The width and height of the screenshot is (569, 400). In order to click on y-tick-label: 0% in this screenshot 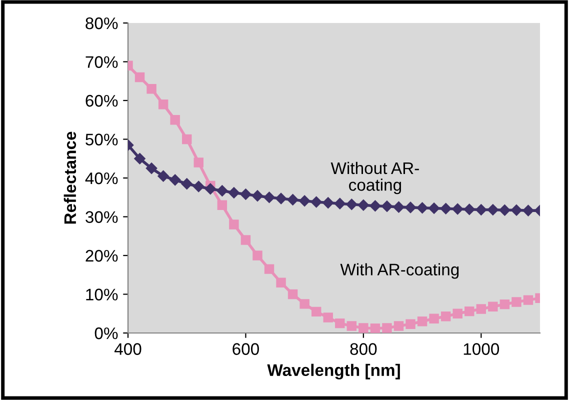, I will do `click(106, 333)`.